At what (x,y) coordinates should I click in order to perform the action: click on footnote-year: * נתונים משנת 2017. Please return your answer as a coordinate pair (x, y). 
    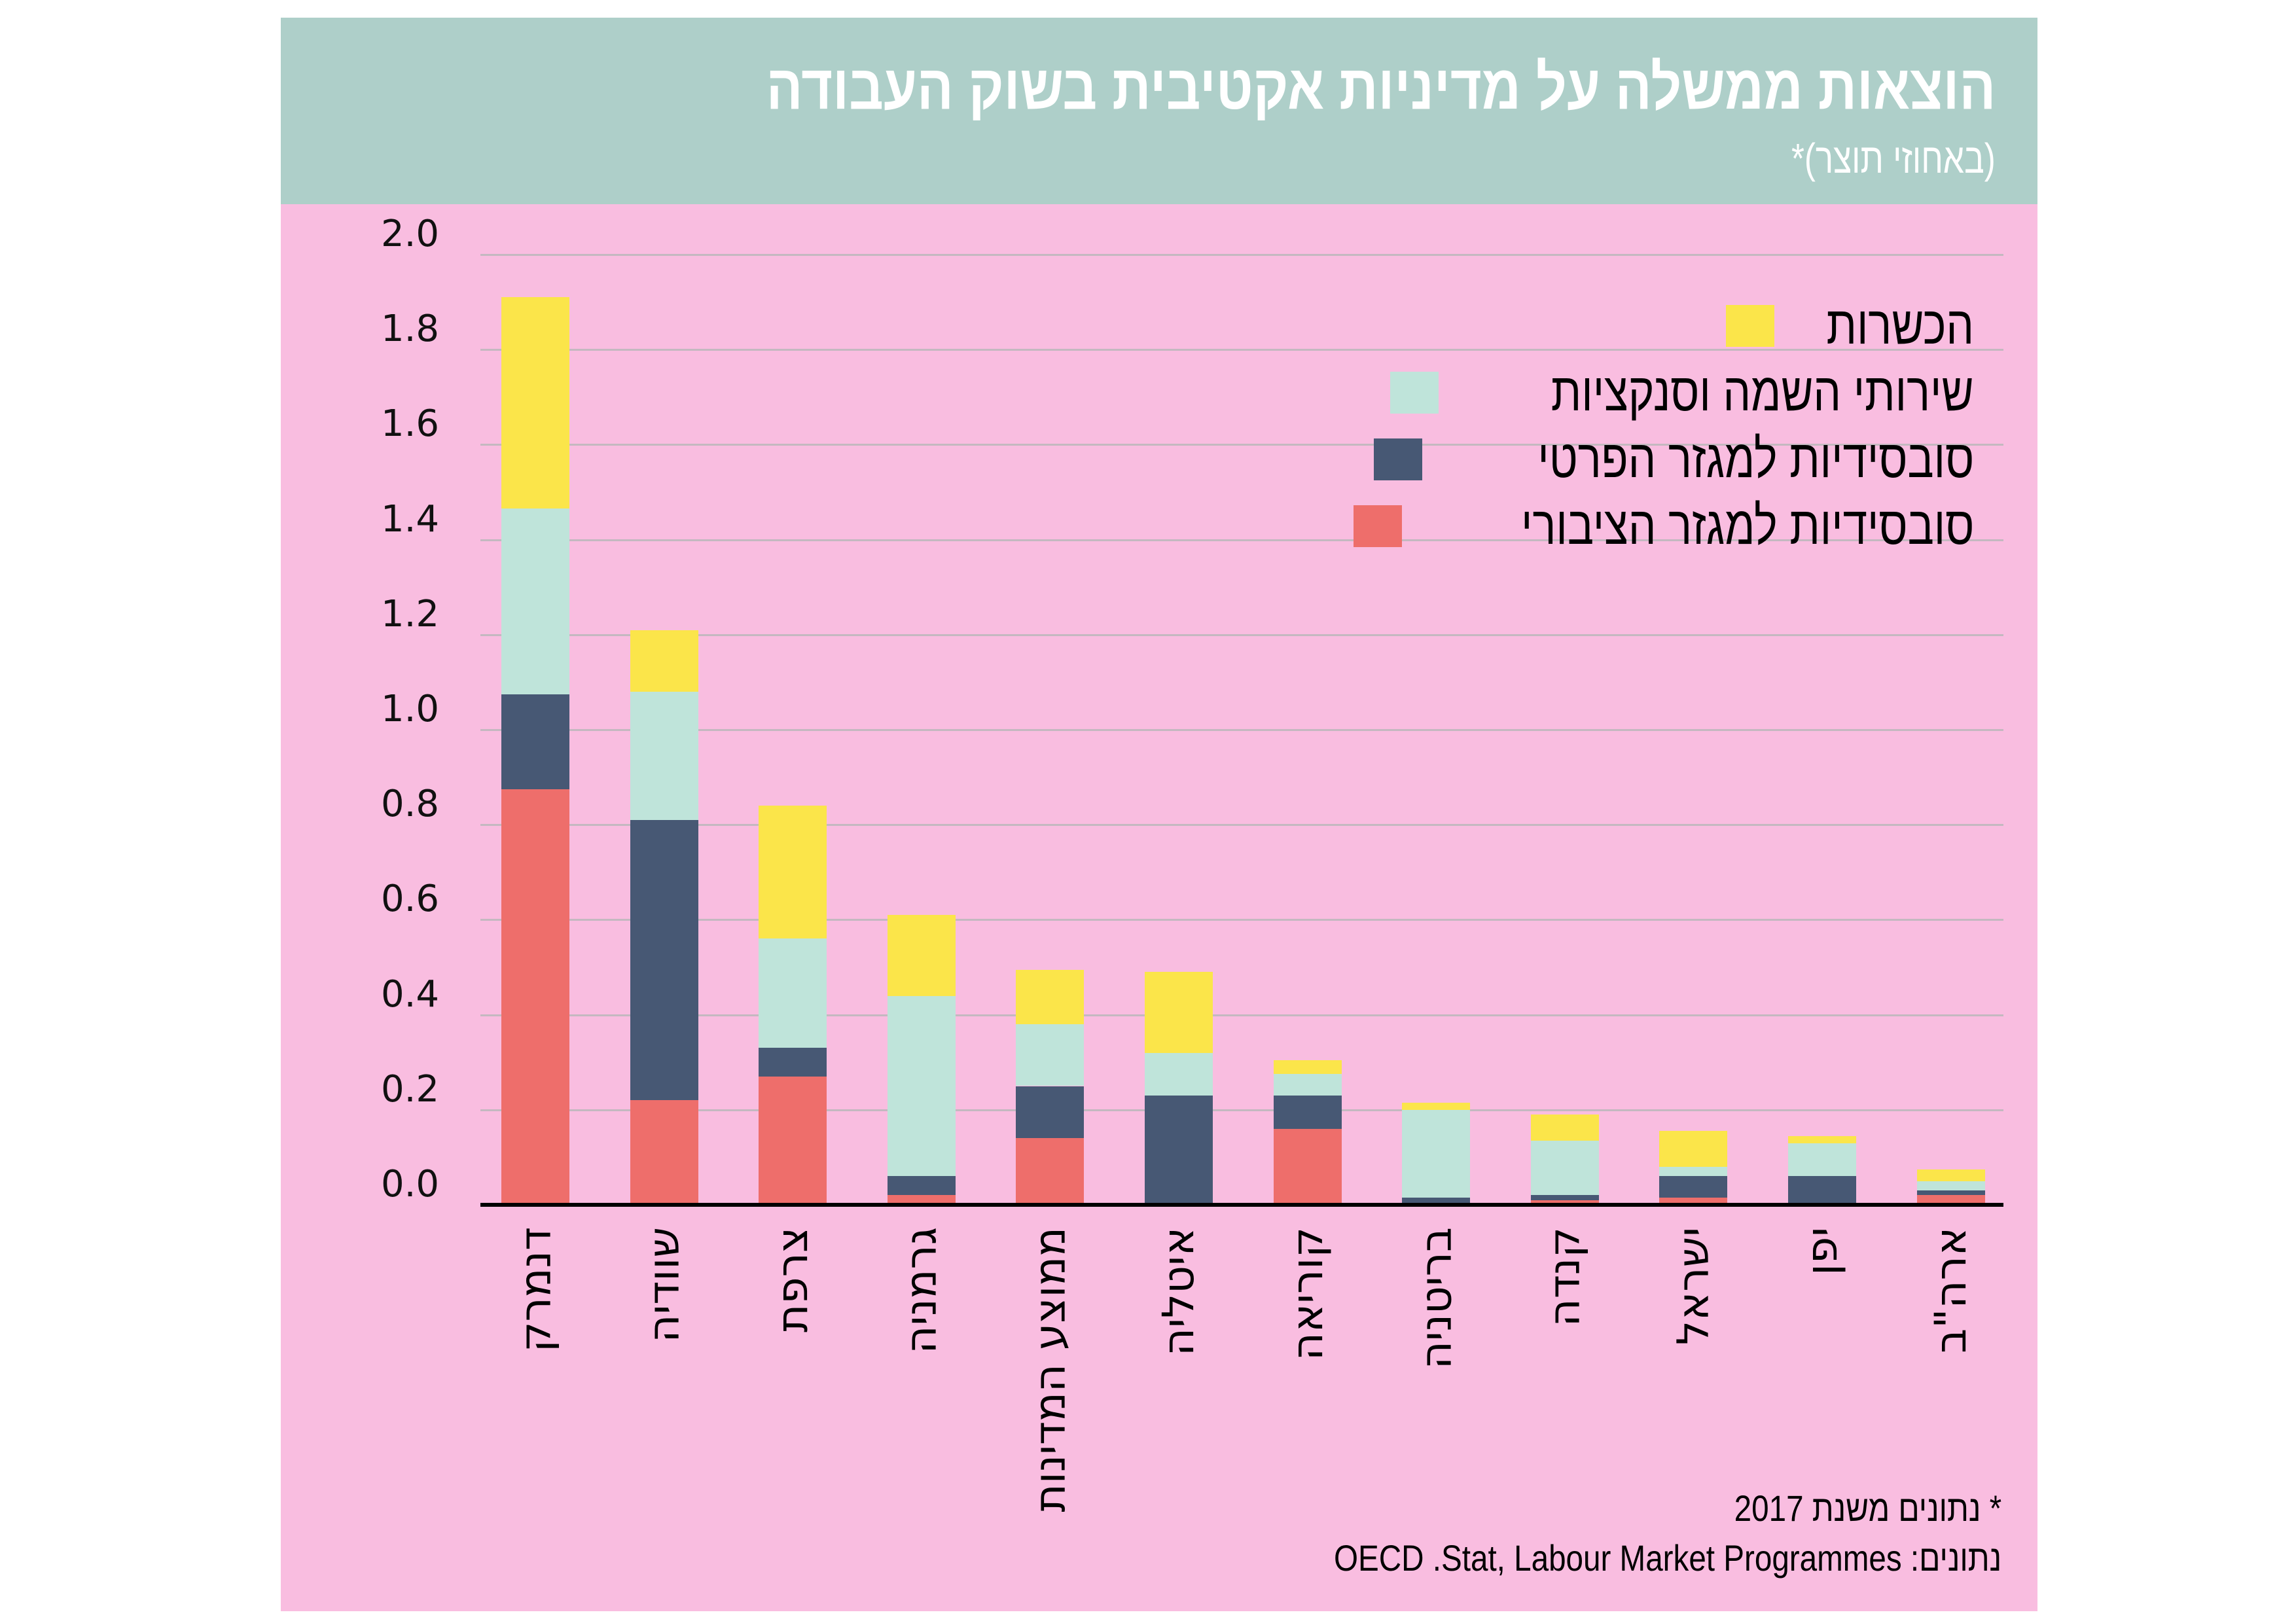
    Looking at the image, I should click on (1868, 1509).